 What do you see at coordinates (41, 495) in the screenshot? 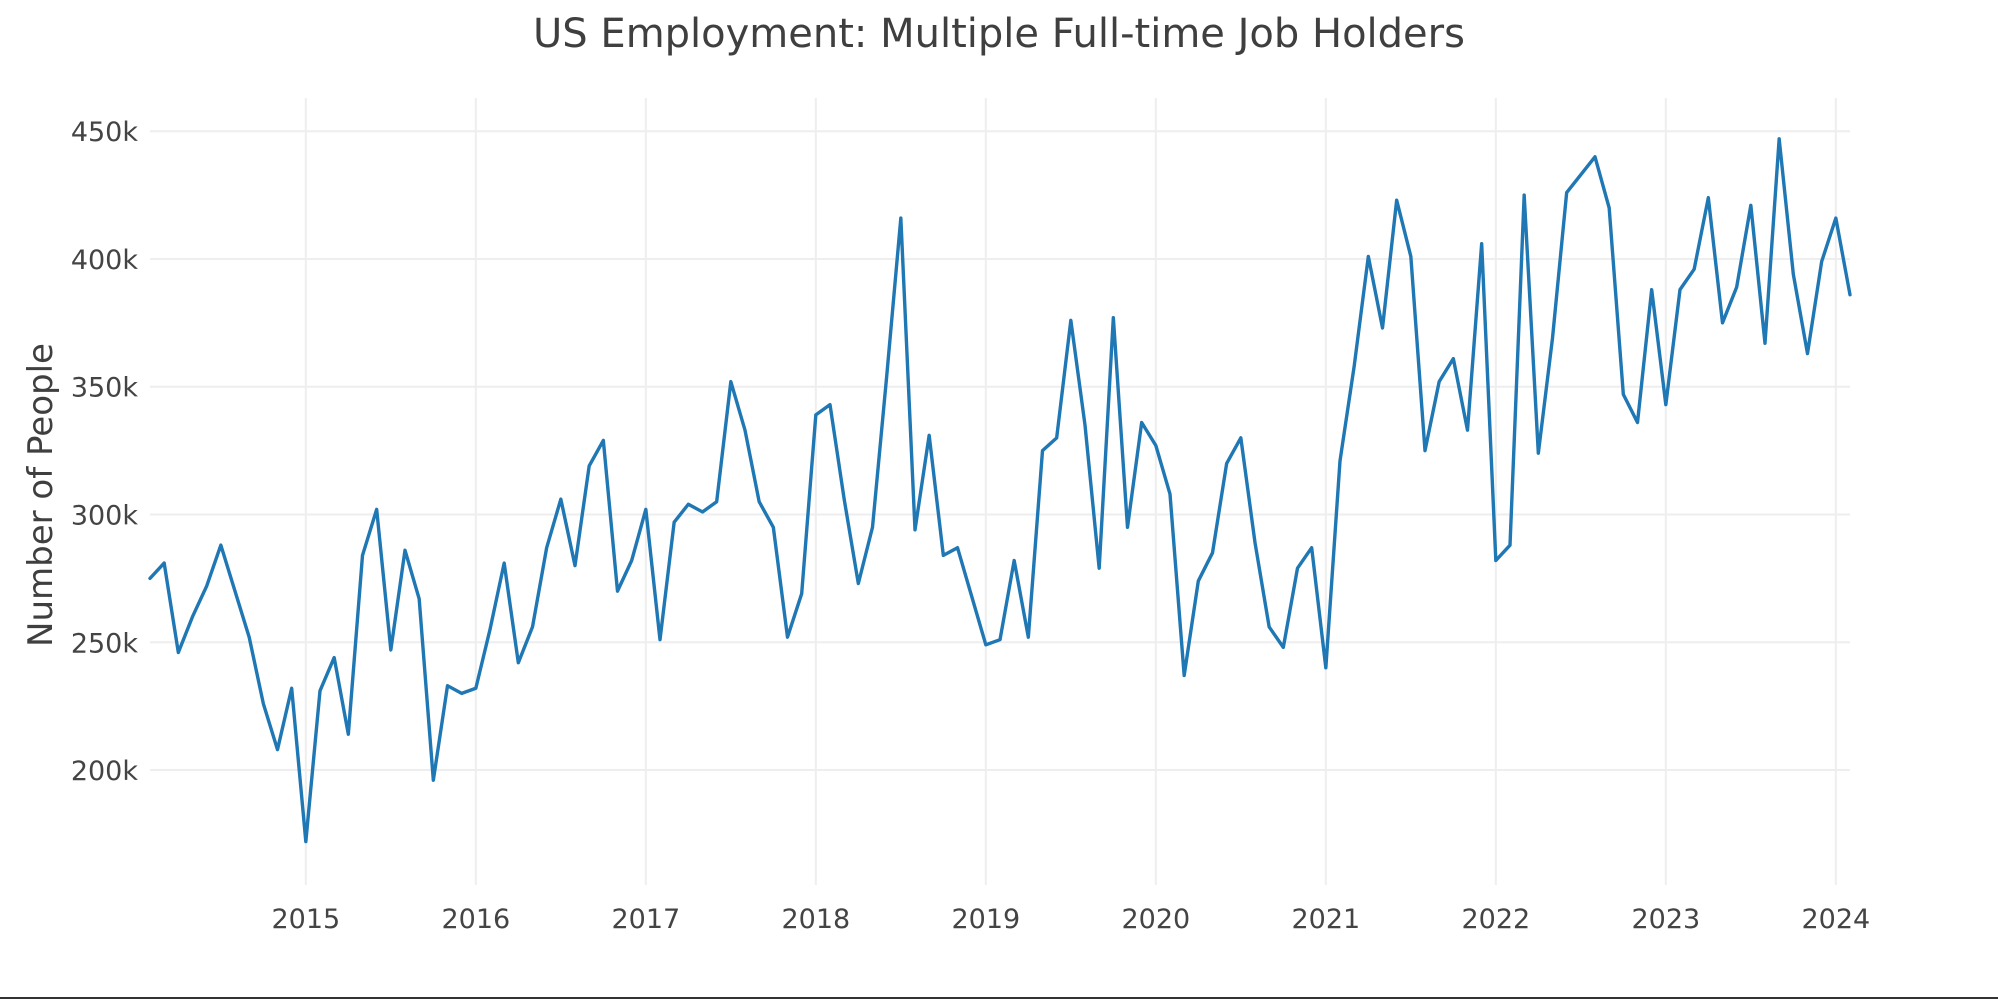
I see `y-axis-label: Number of People` at bounding box center [41, 495].